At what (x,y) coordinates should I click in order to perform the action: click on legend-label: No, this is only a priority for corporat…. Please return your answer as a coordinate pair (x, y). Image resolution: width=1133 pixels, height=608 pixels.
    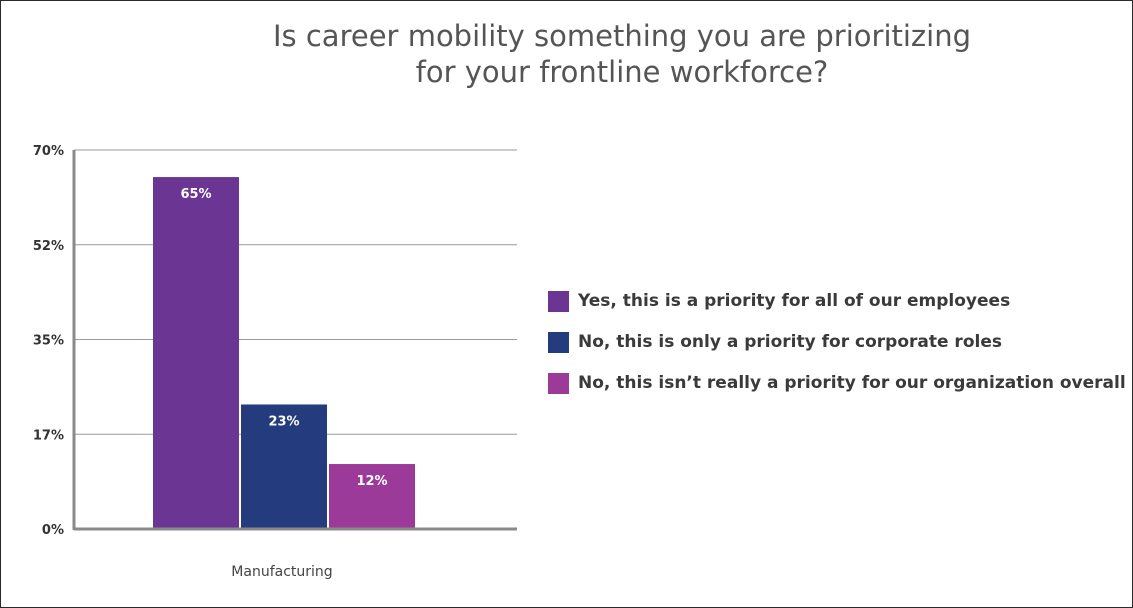
    Looking at the image, I should click on (790, 342).